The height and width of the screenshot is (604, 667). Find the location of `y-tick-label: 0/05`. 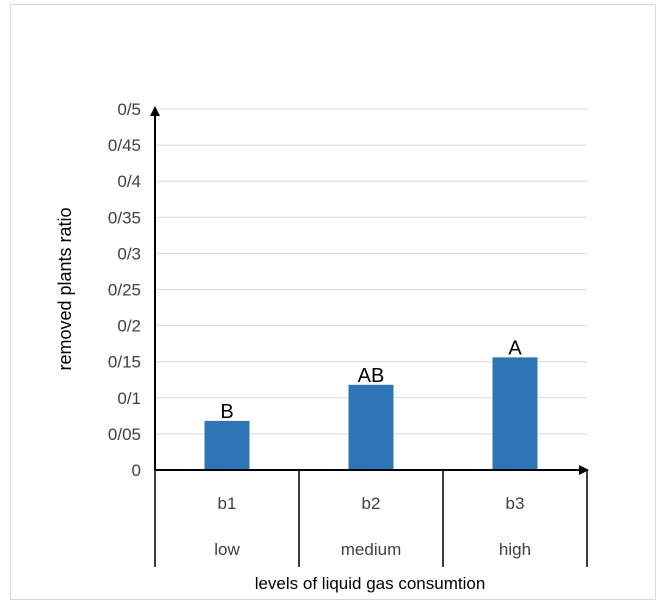

y-tick-label: 0/05 is located at coordinates (124, 434).